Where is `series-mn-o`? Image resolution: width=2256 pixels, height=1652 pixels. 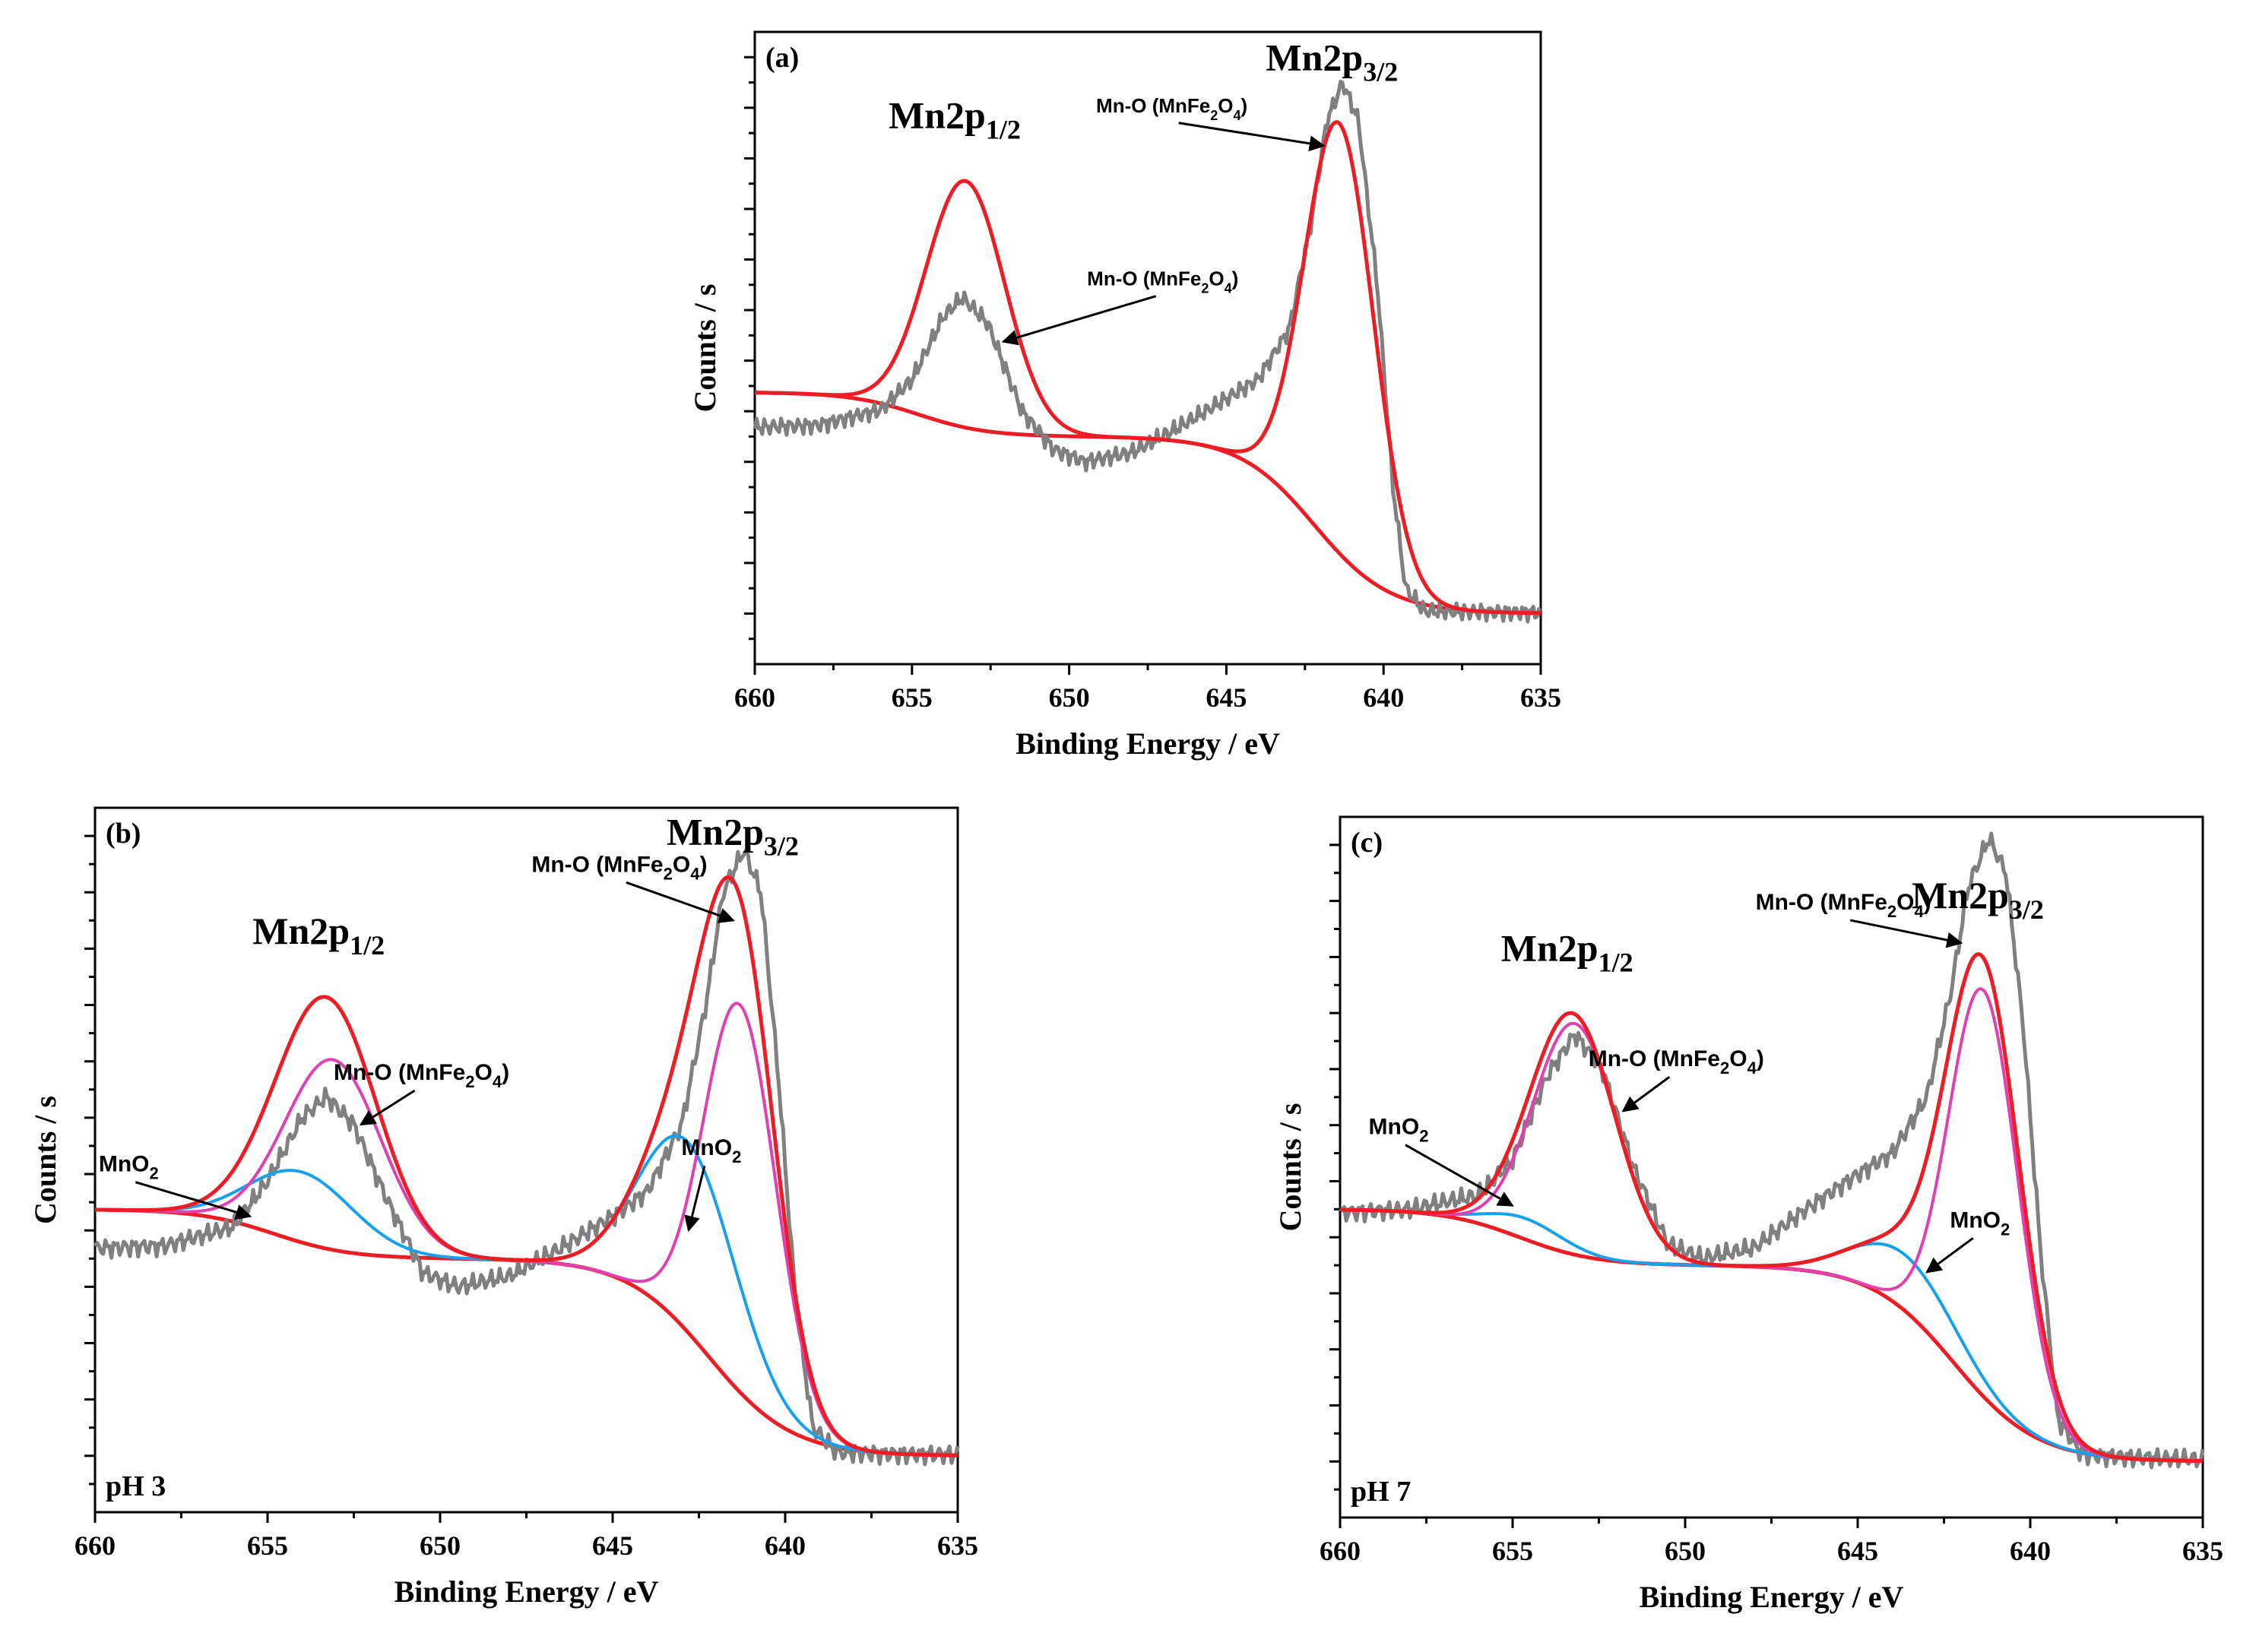
series-mn-o is located at coordinates (1771, 1225).